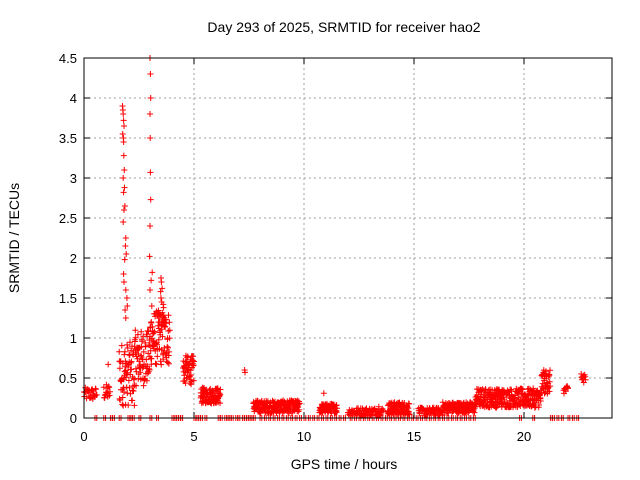 The height and width of the screenshot is (480, 640). I want to click on y-tick-label: 1.5, so click(68, 298).